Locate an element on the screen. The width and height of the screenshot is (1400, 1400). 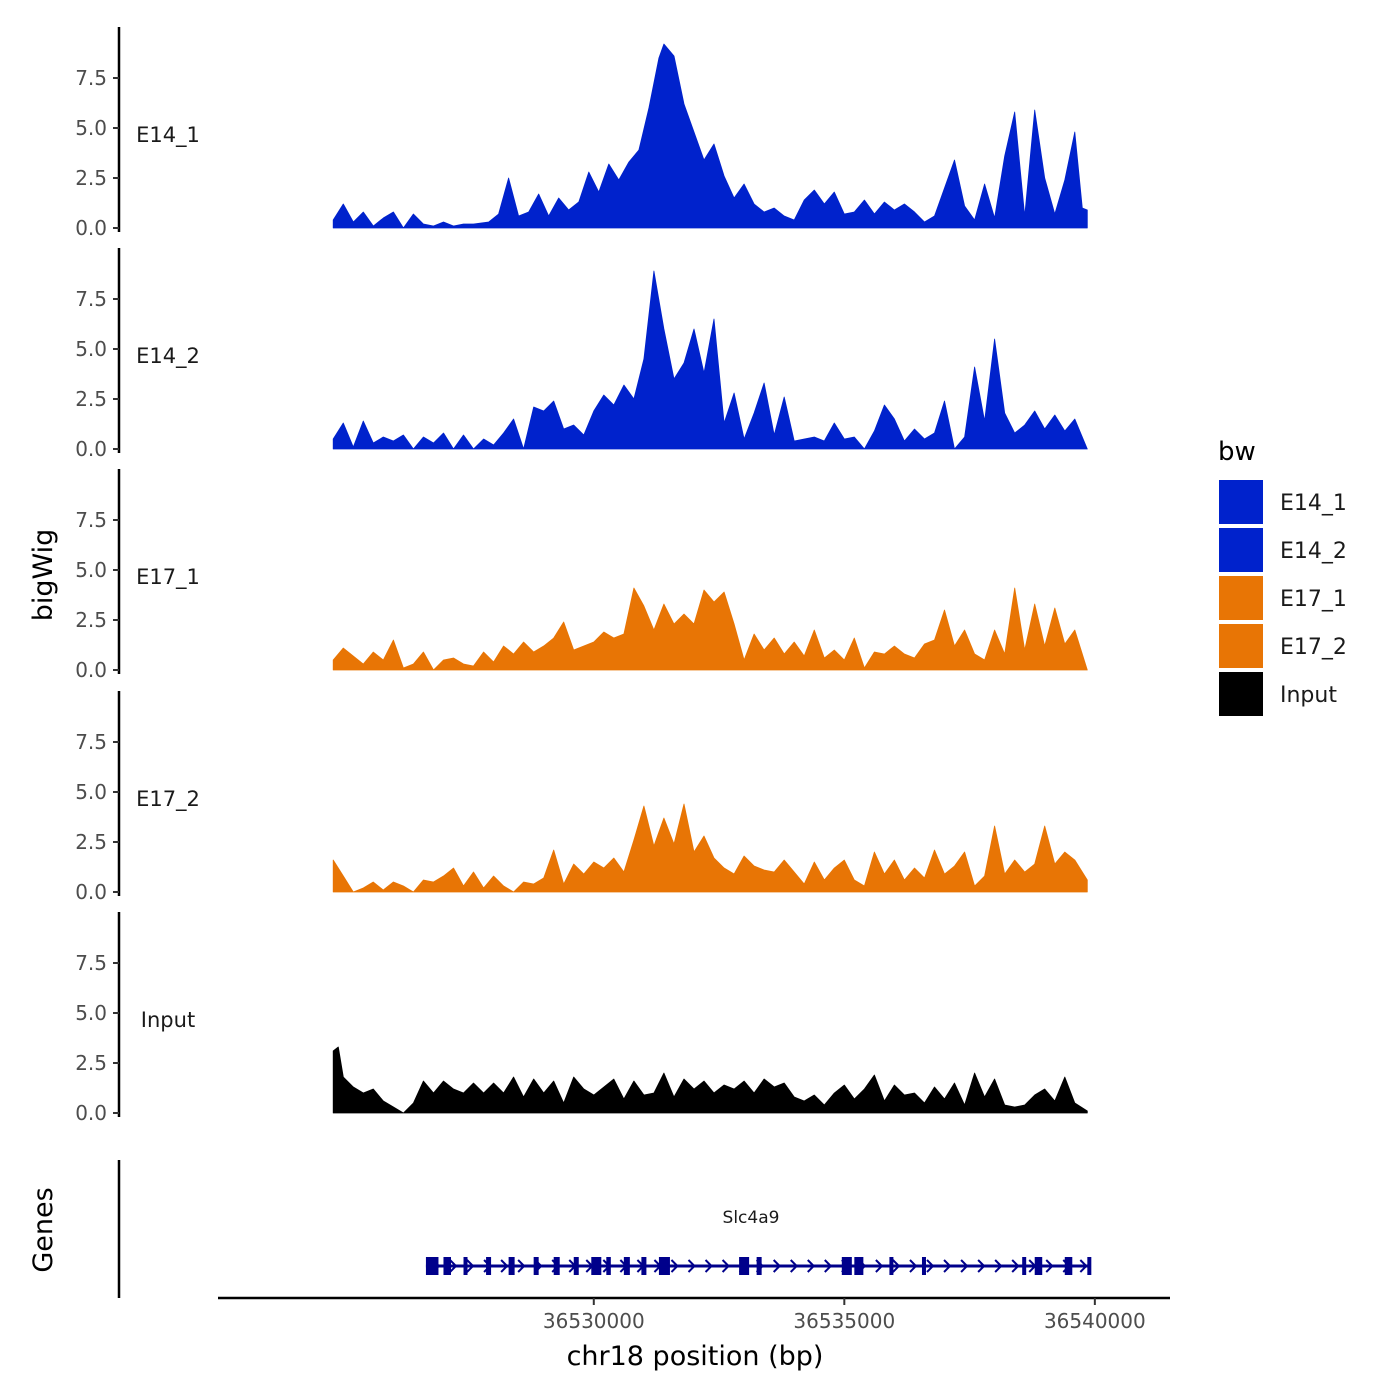
track-label: E17_2 is located at coordinates (168, 799).